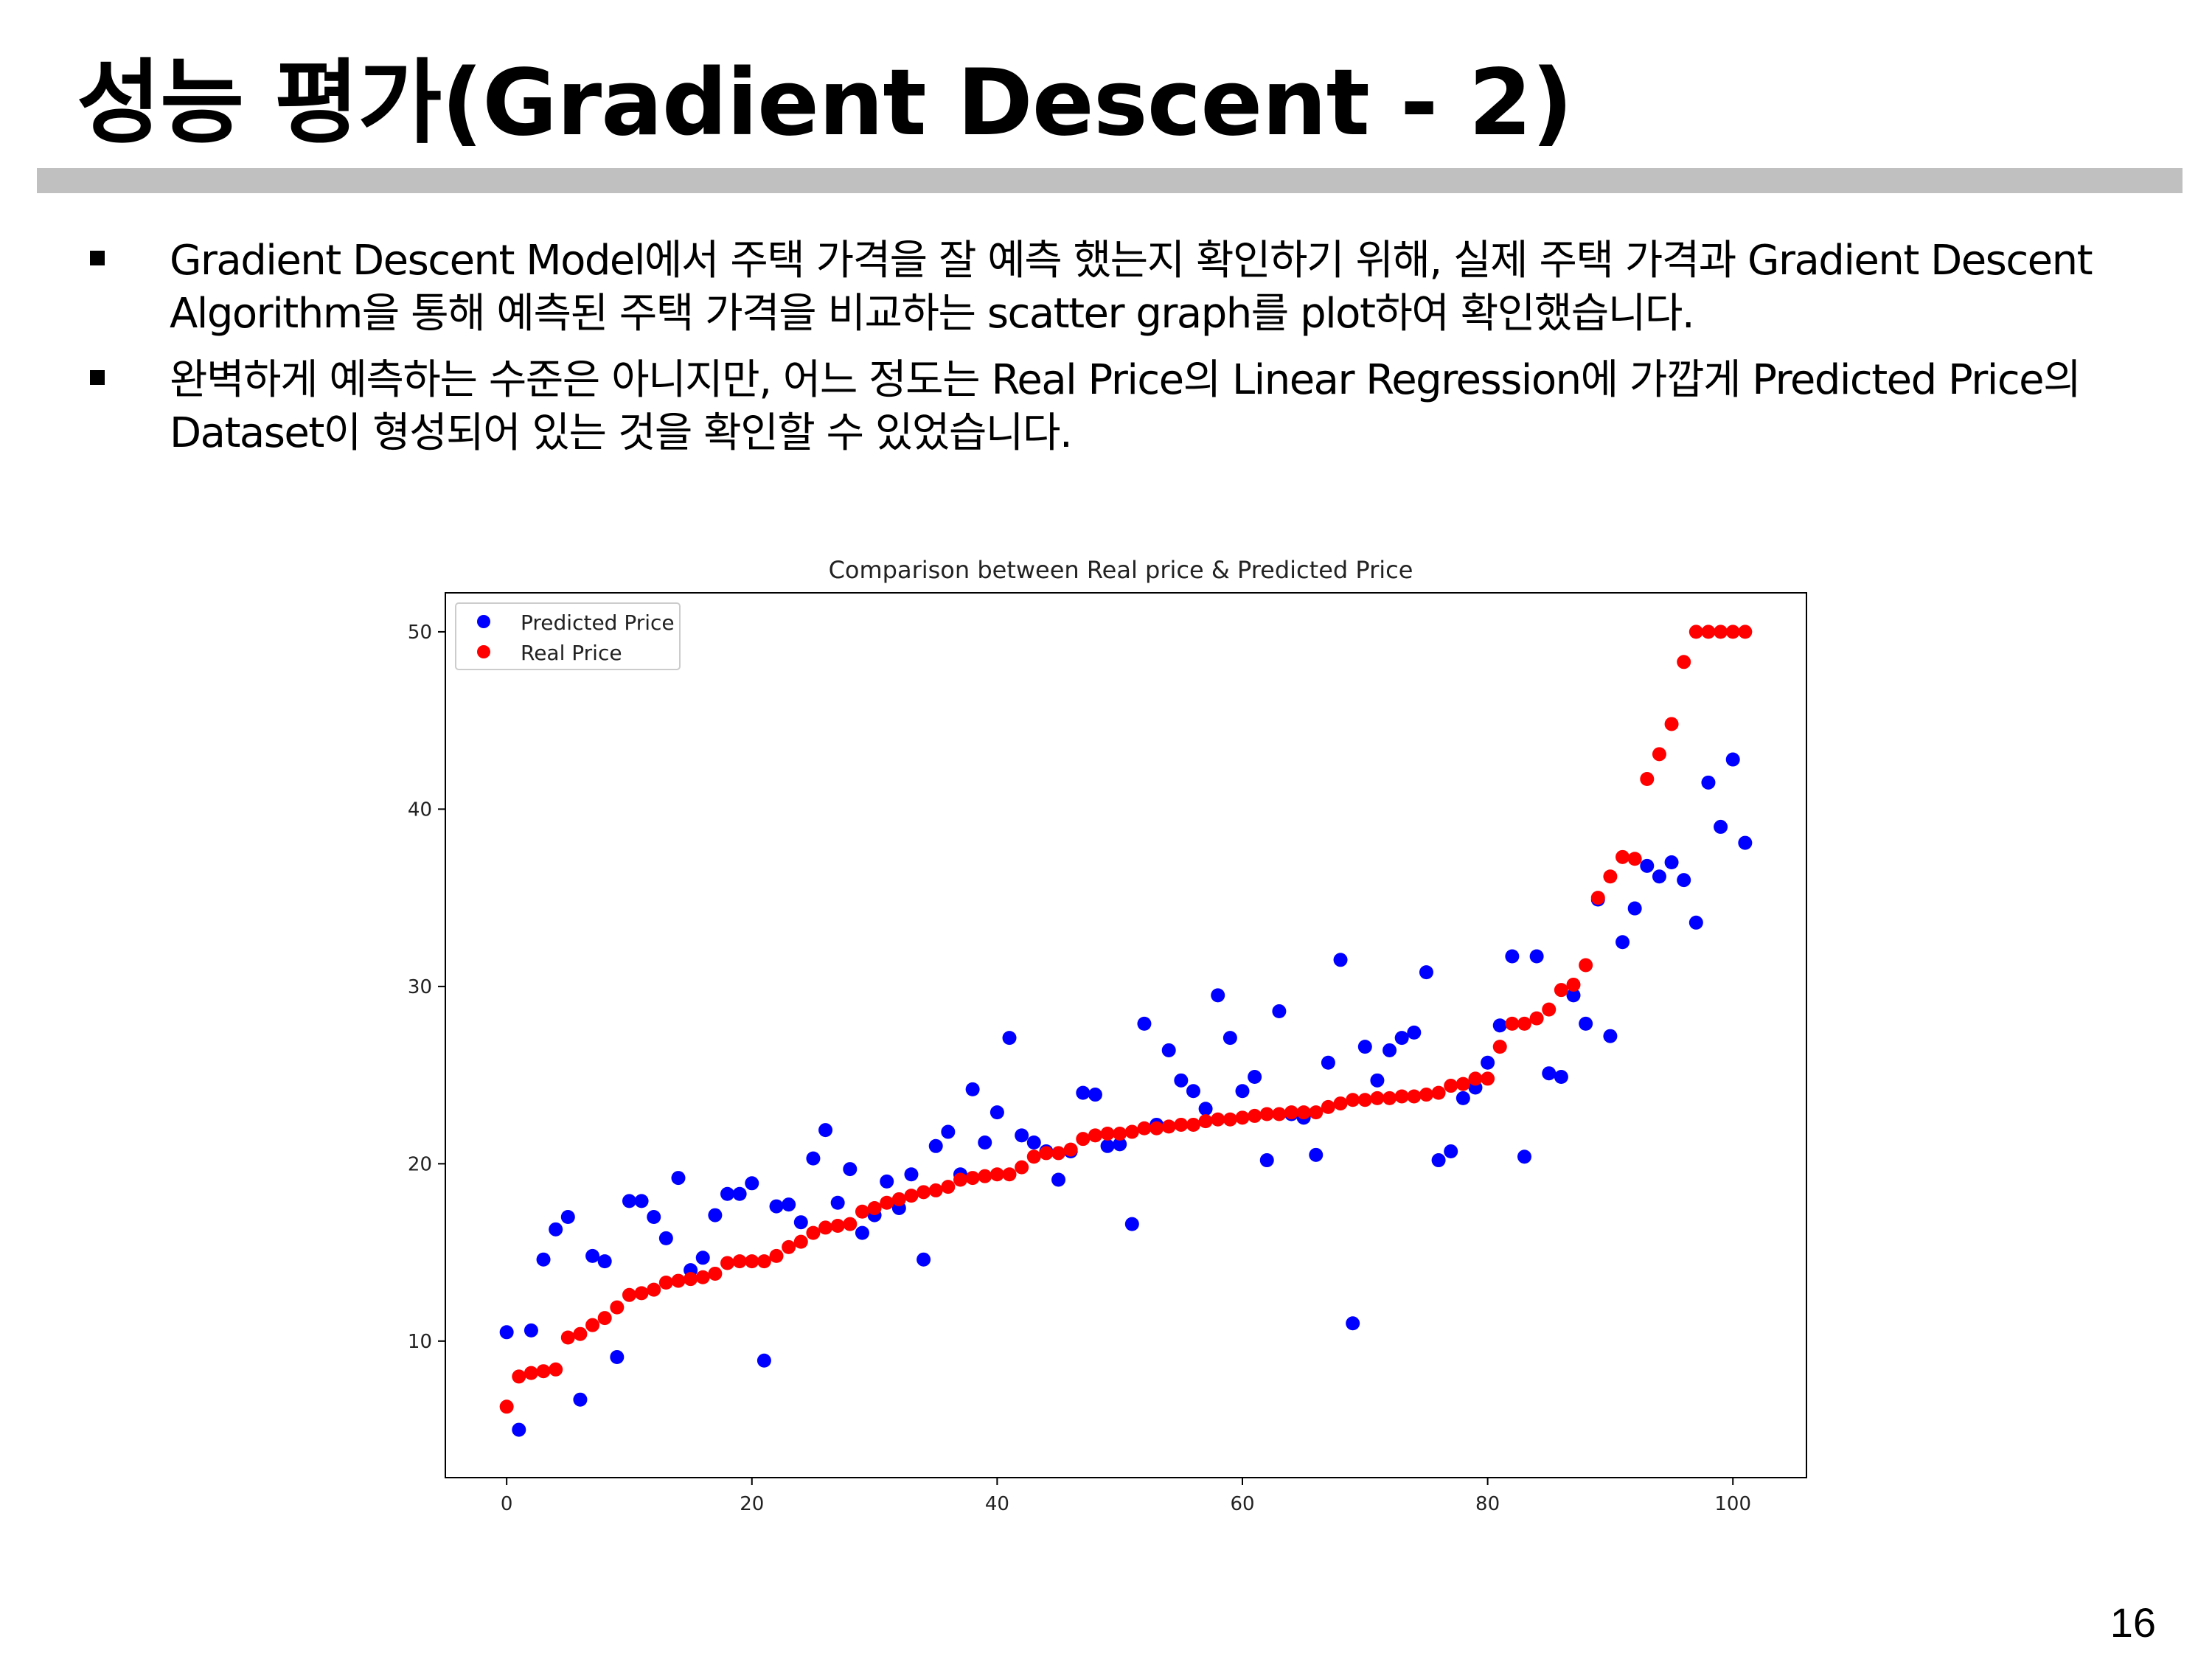 The height and width of the screenshot is (1659, 2212). Describe the element at coordinates (752, 1504) in the screenshot. I see `x-tick-label: 20` at that location.